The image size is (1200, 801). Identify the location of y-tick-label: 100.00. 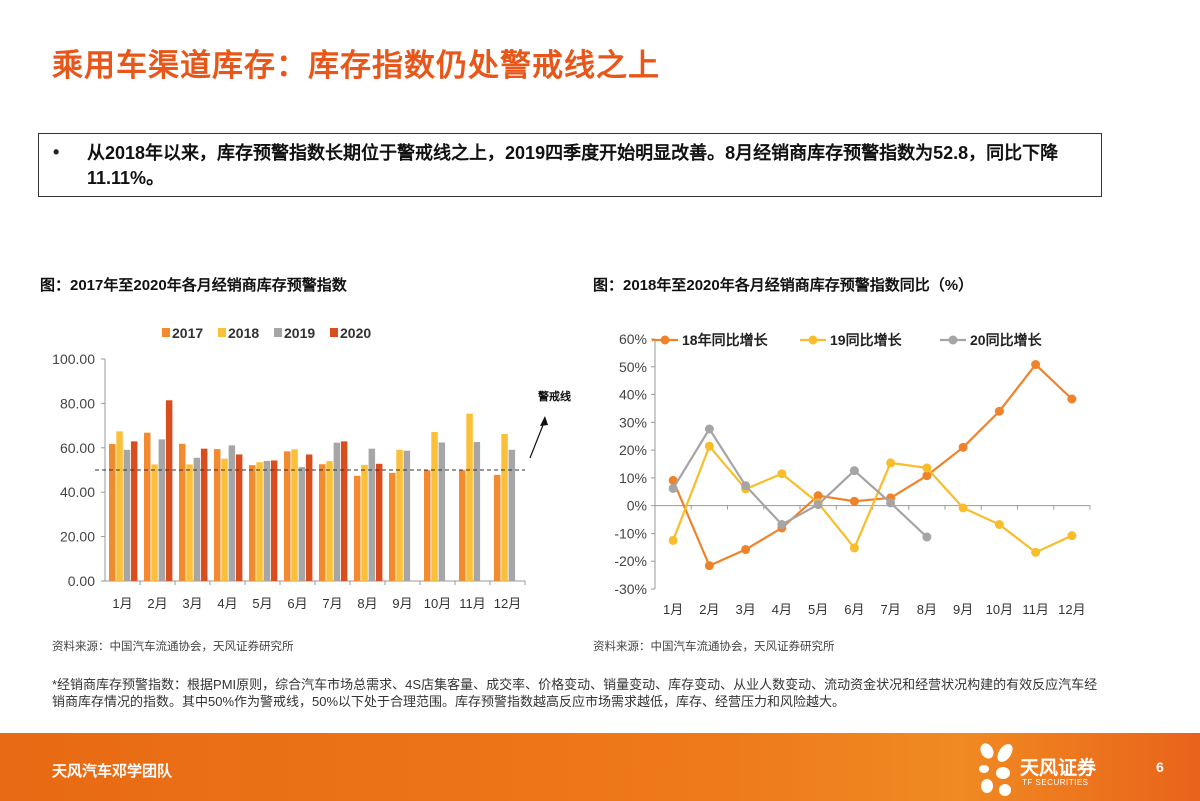
(73, 359).